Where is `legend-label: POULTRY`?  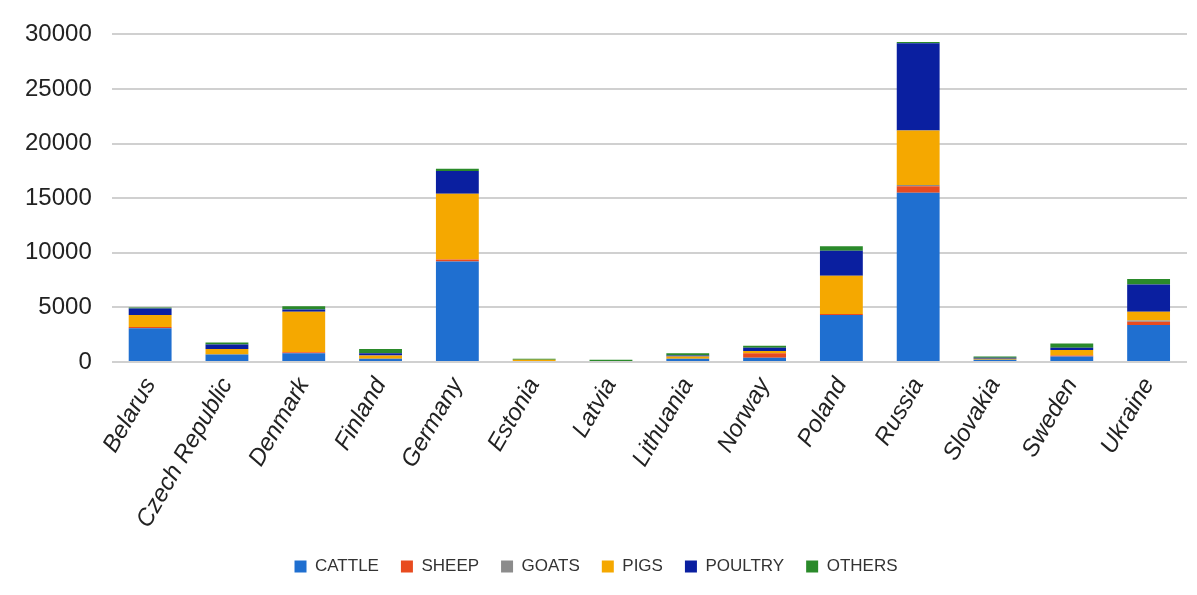
legend-label: POULTRY is located at coordinates (745, 566).